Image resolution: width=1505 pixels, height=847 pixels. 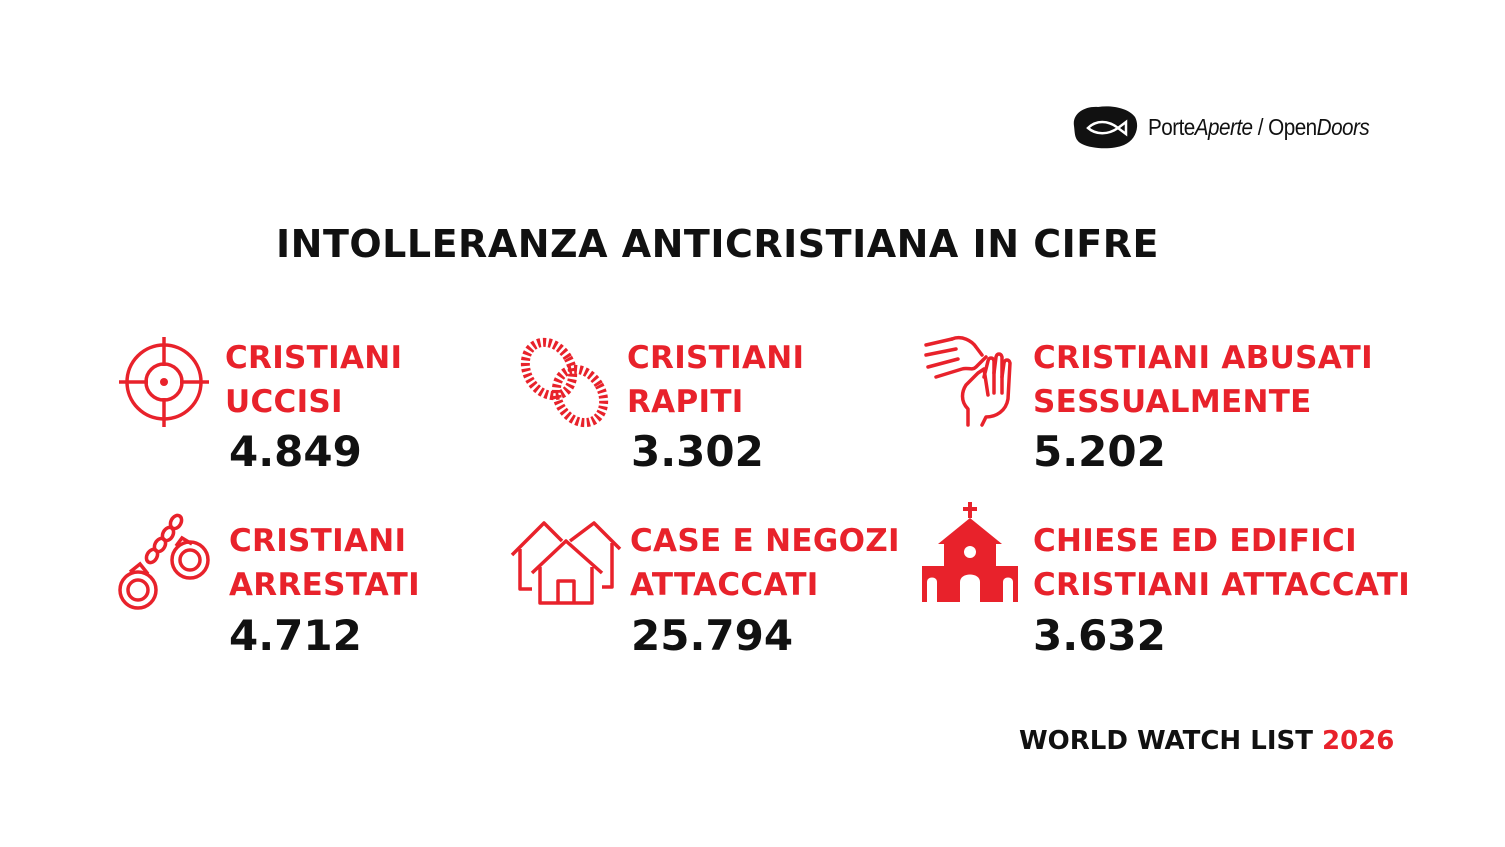 I want to click on stat-label-kidnapped: CRISTIANI RAPITI, so click(x=715, y=380).